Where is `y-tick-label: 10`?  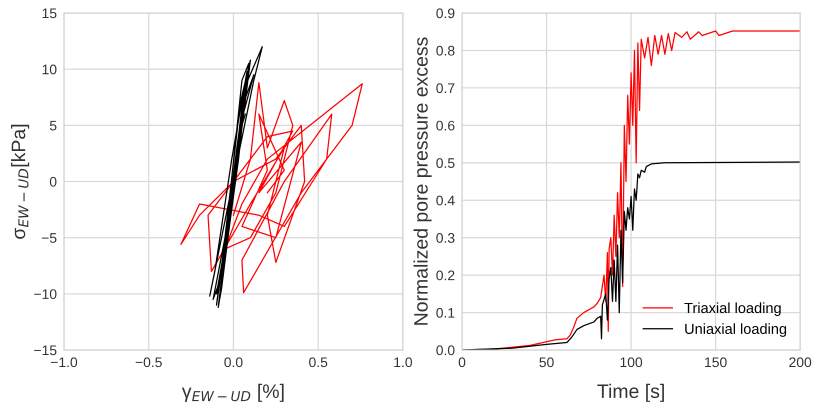
y-tick-label: 10 is located at coordinates (49, 69).